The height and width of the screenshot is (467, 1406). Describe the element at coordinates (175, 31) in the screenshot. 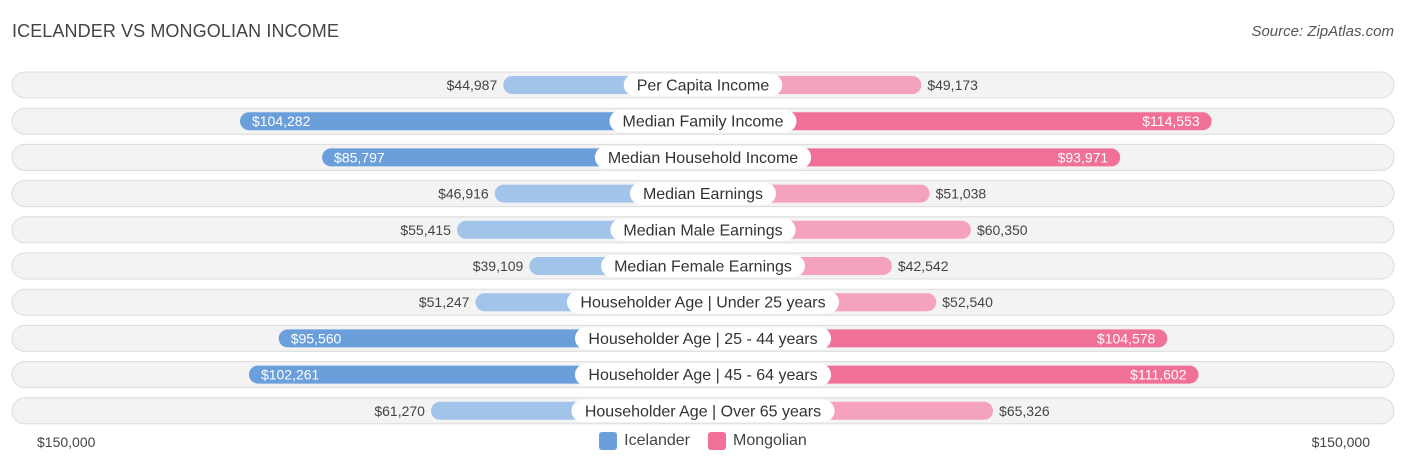

I see `chart-title: ICELANDER VS MONGOLIAN INCOME` at that location.